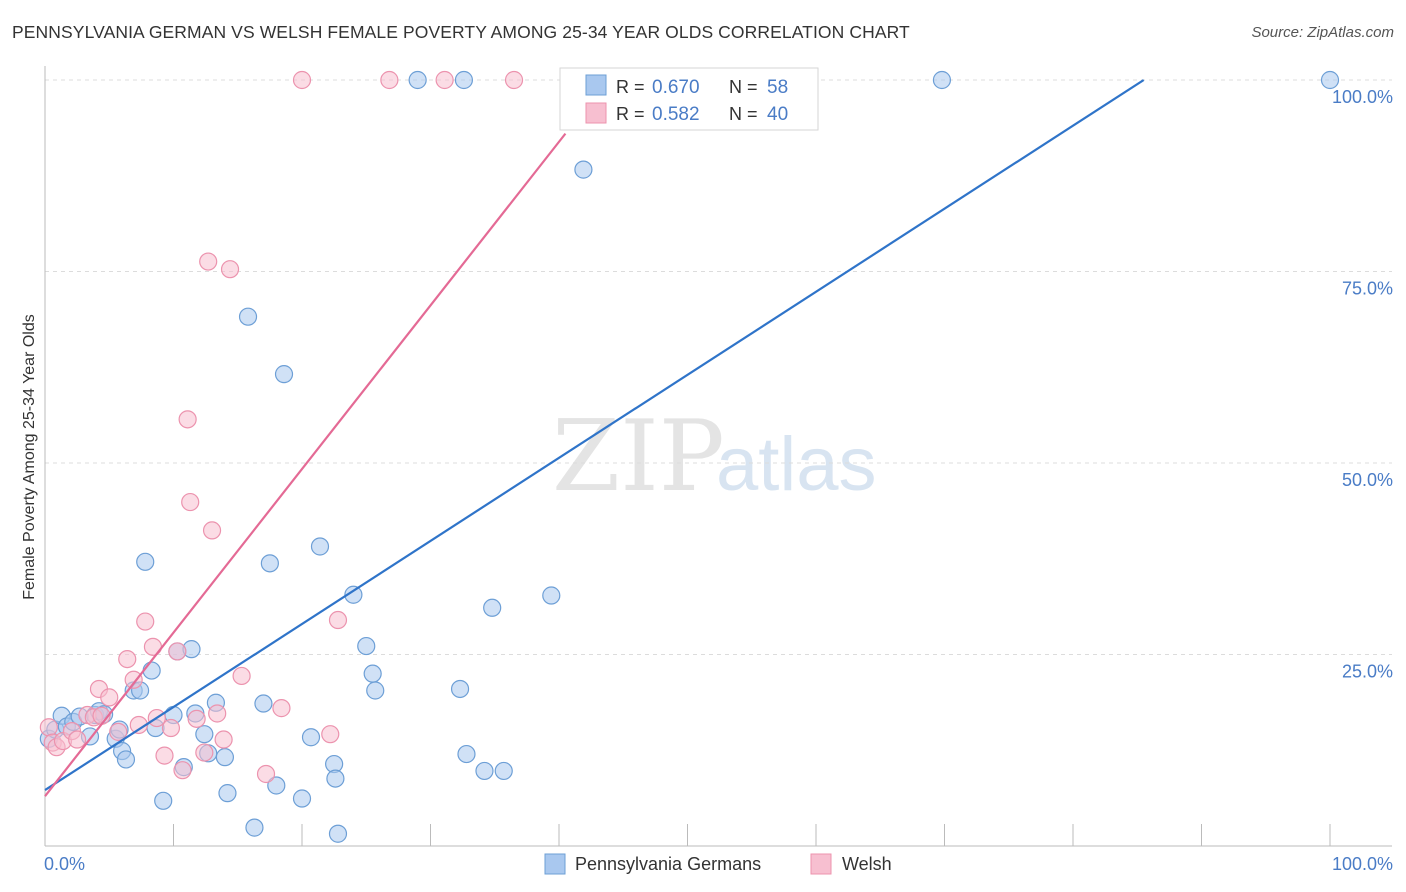 This screenshot has width=1406, height=892. I want to click on legend-swatch-pink, so click(821, 864).